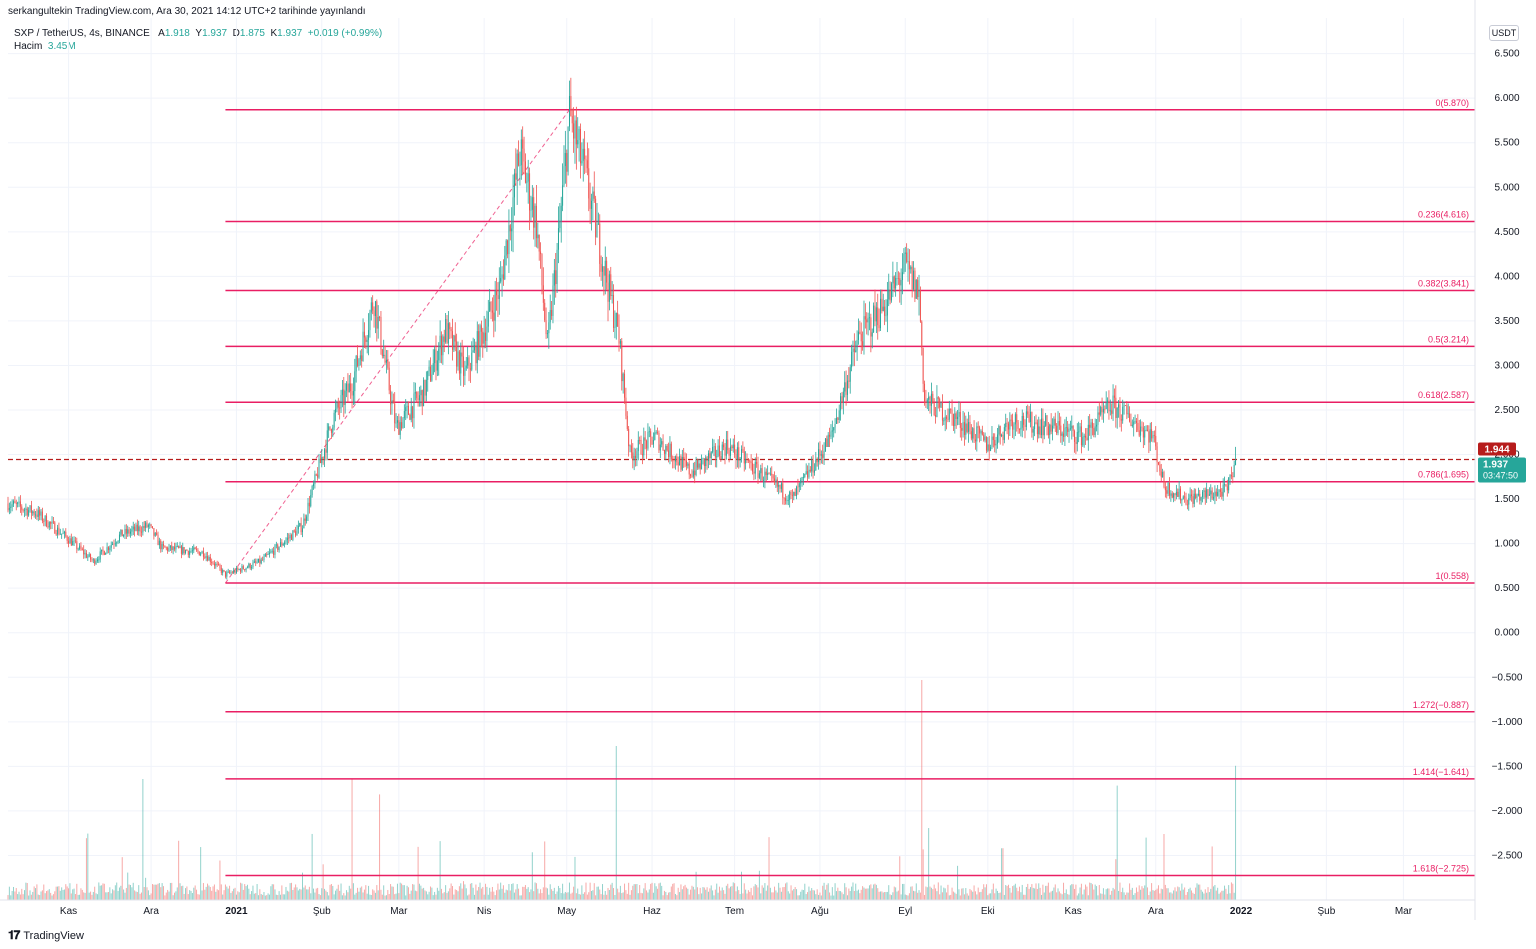 The width and height of the screenshot is (1536, 949). What do you see at coordinates (1504, 33) in the screenshot?
I see `currency-unit-button: USDT` at bounding box center [1504, 33].